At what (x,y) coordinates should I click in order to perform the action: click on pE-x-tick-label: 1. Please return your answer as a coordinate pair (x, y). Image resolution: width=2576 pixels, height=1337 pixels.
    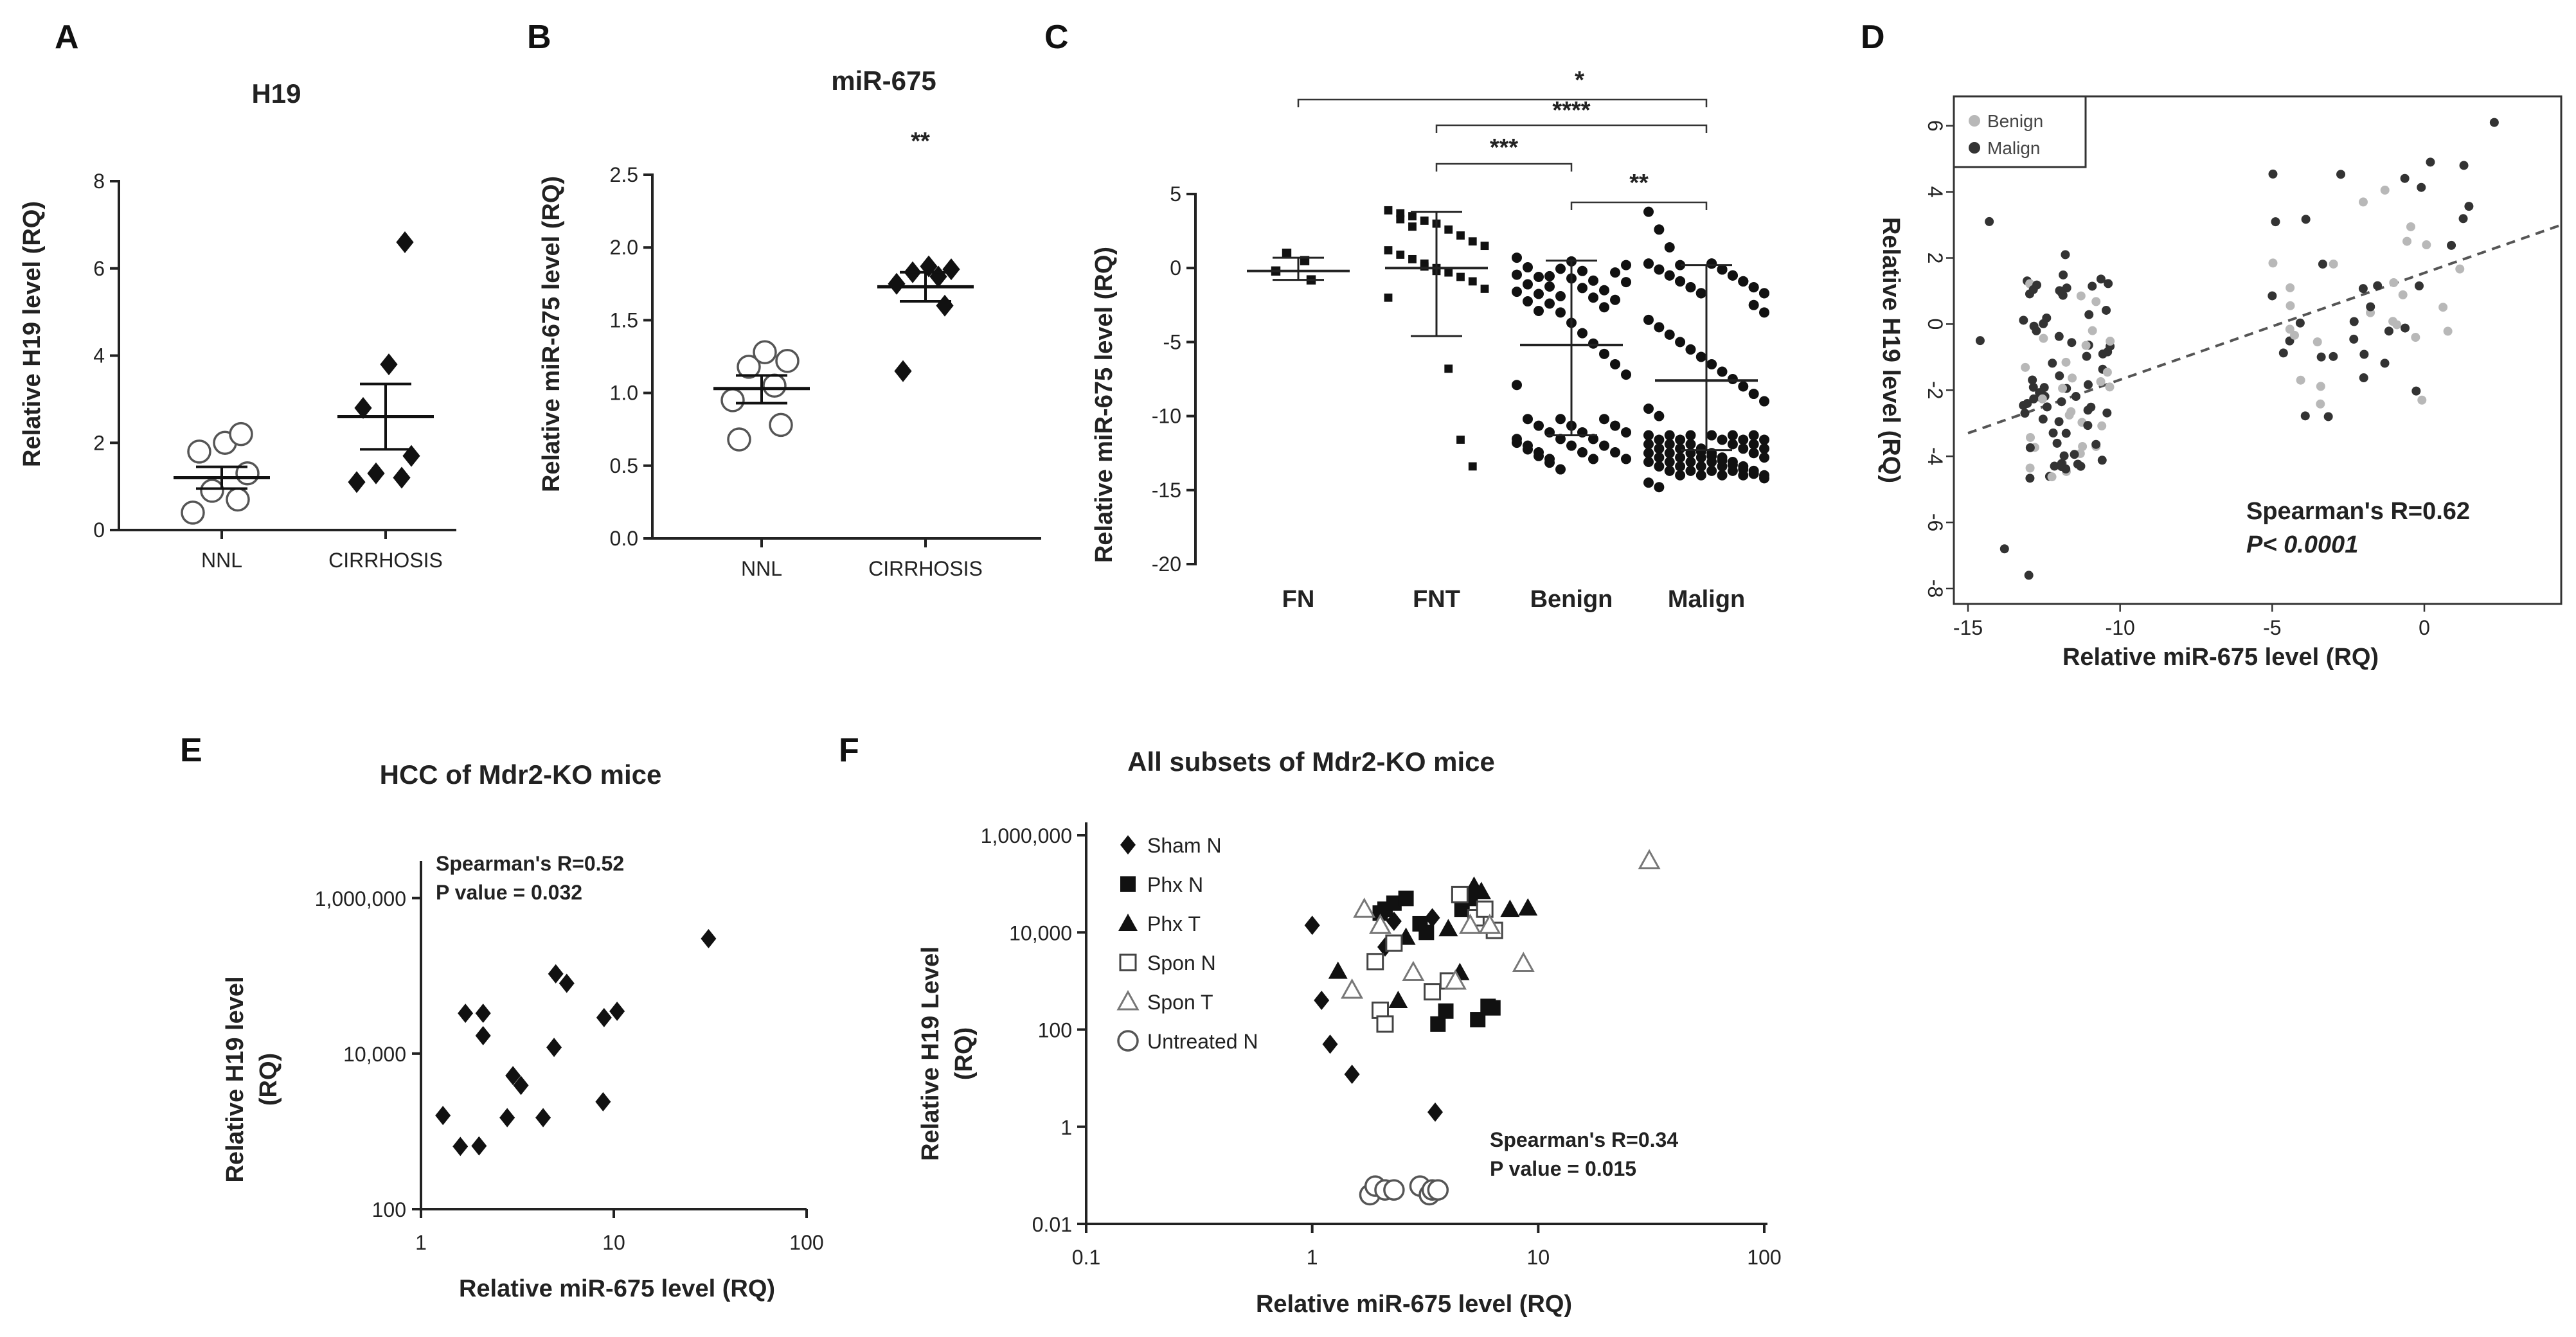
    Looking at the image, I should click on (421, 1242).